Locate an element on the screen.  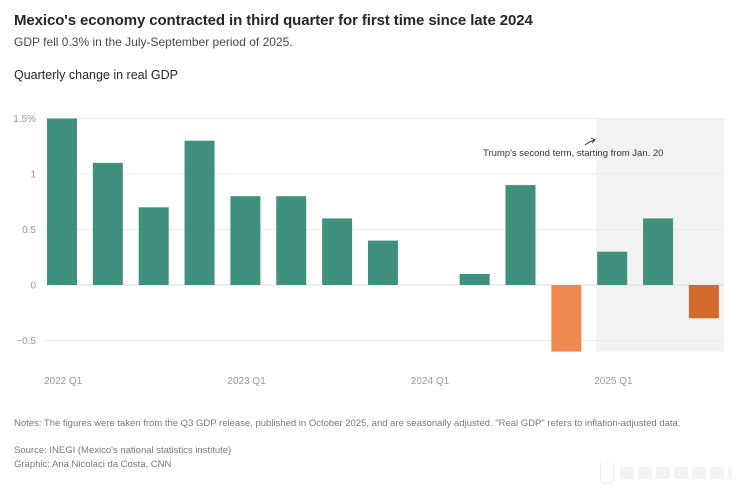
x-tick-label: 2025 Q1 is located at coordinates (613, 381).